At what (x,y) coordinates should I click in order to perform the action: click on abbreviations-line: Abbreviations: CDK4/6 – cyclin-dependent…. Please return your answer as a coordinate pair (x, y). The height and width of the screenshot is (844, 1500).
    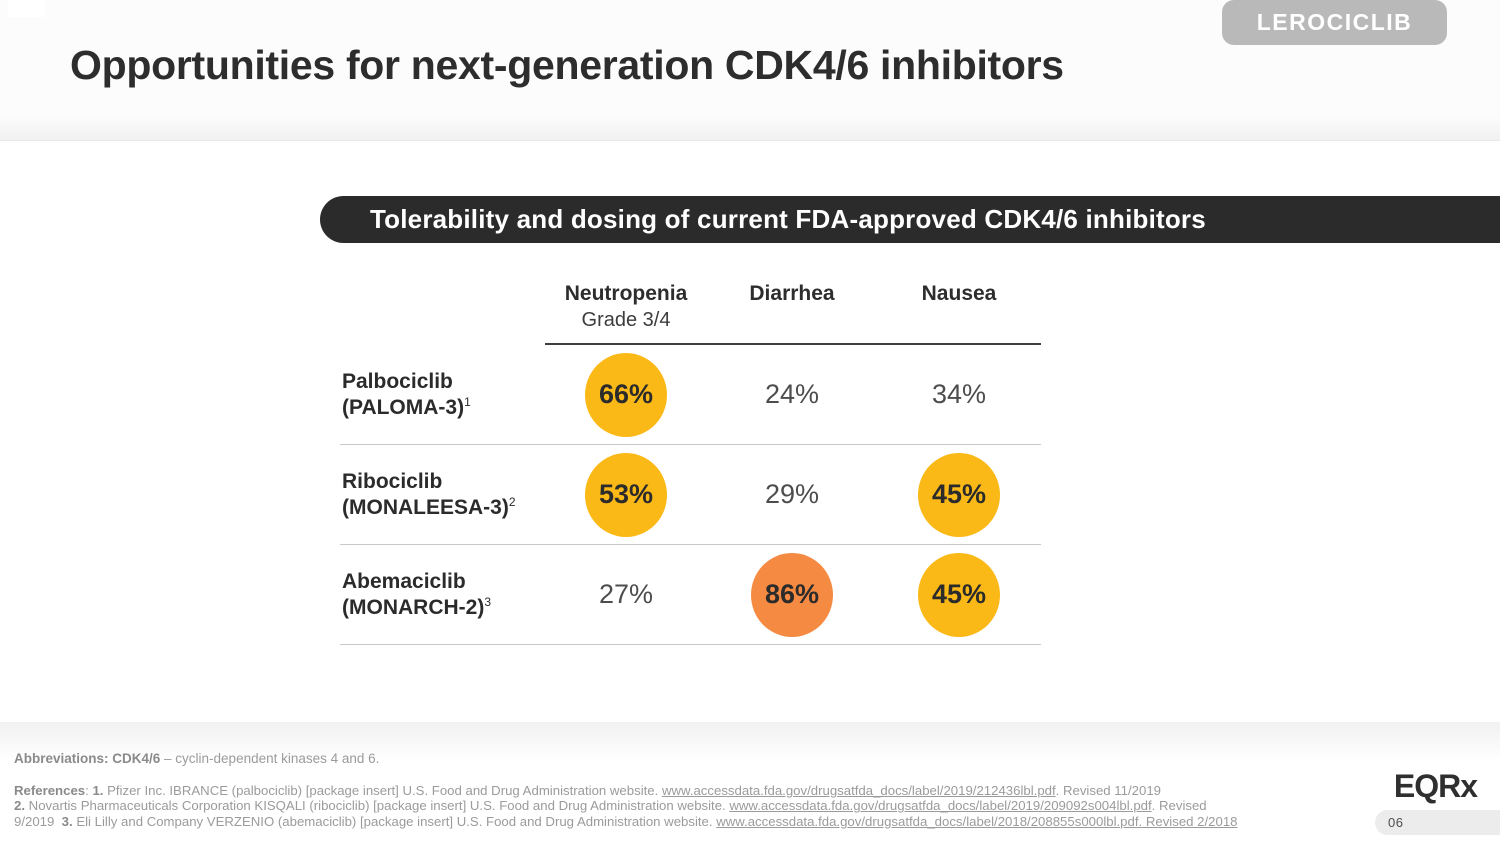
    Looking at the image, I should click on (196, 758).